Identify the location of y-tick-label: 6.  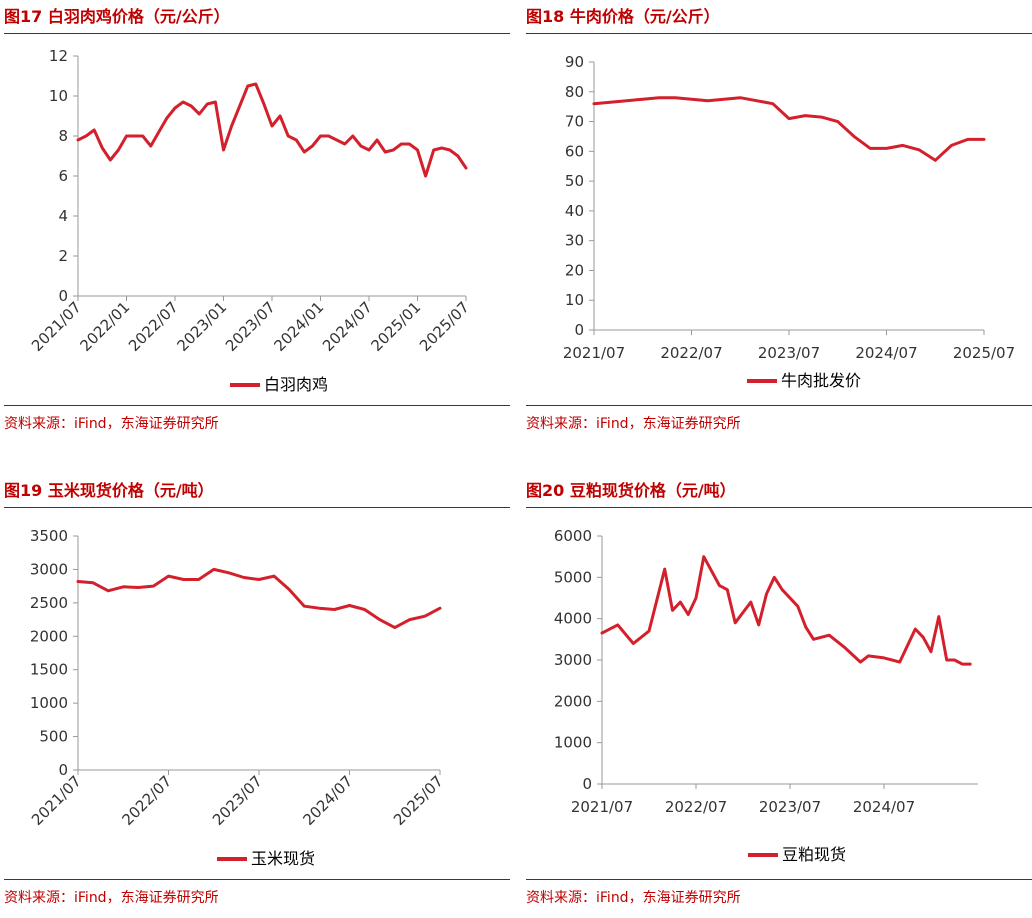
(63, 176).